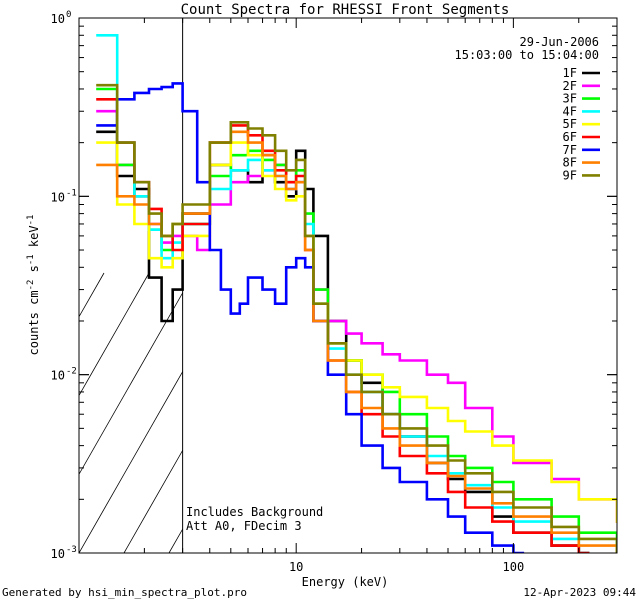 The width and height of the screenshot is (640, 600). I want to click on x-tick-label: 100, so click(514, 567).